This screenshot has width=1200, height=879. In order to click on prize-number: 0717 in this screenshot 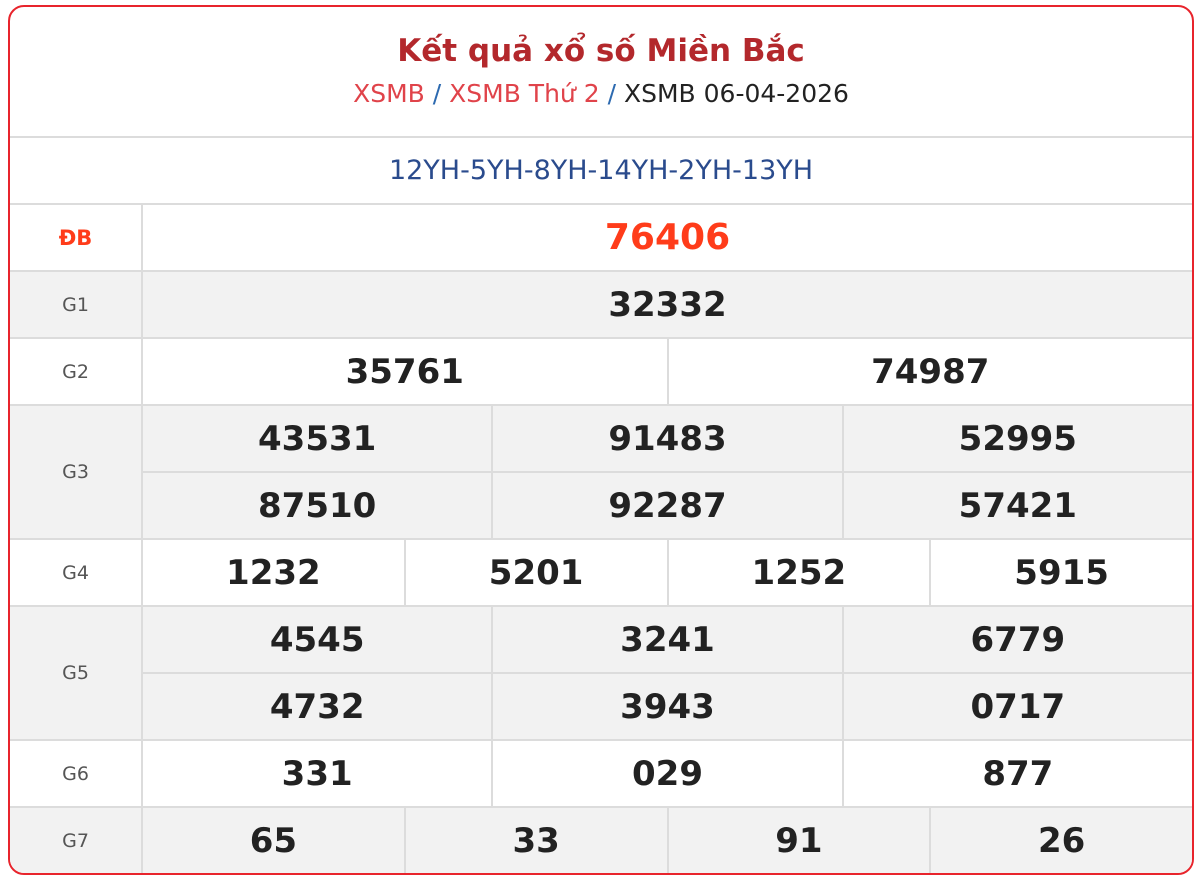, I will do `click(1016, 706)`.